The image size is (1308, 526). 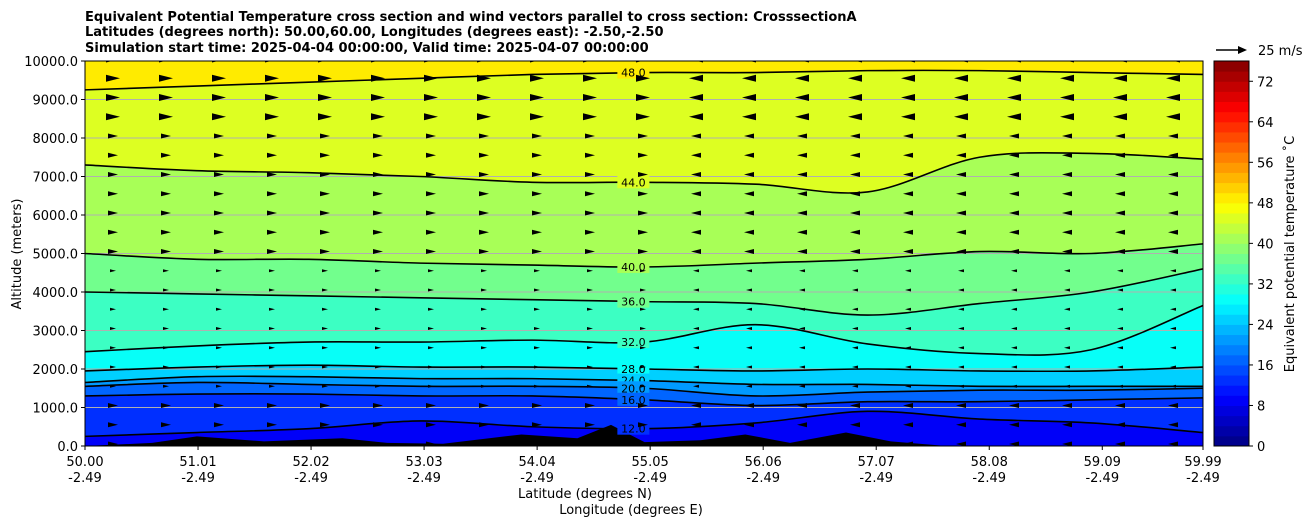 I want to click on contour-label: 32.0, so click(x=633, y=342).